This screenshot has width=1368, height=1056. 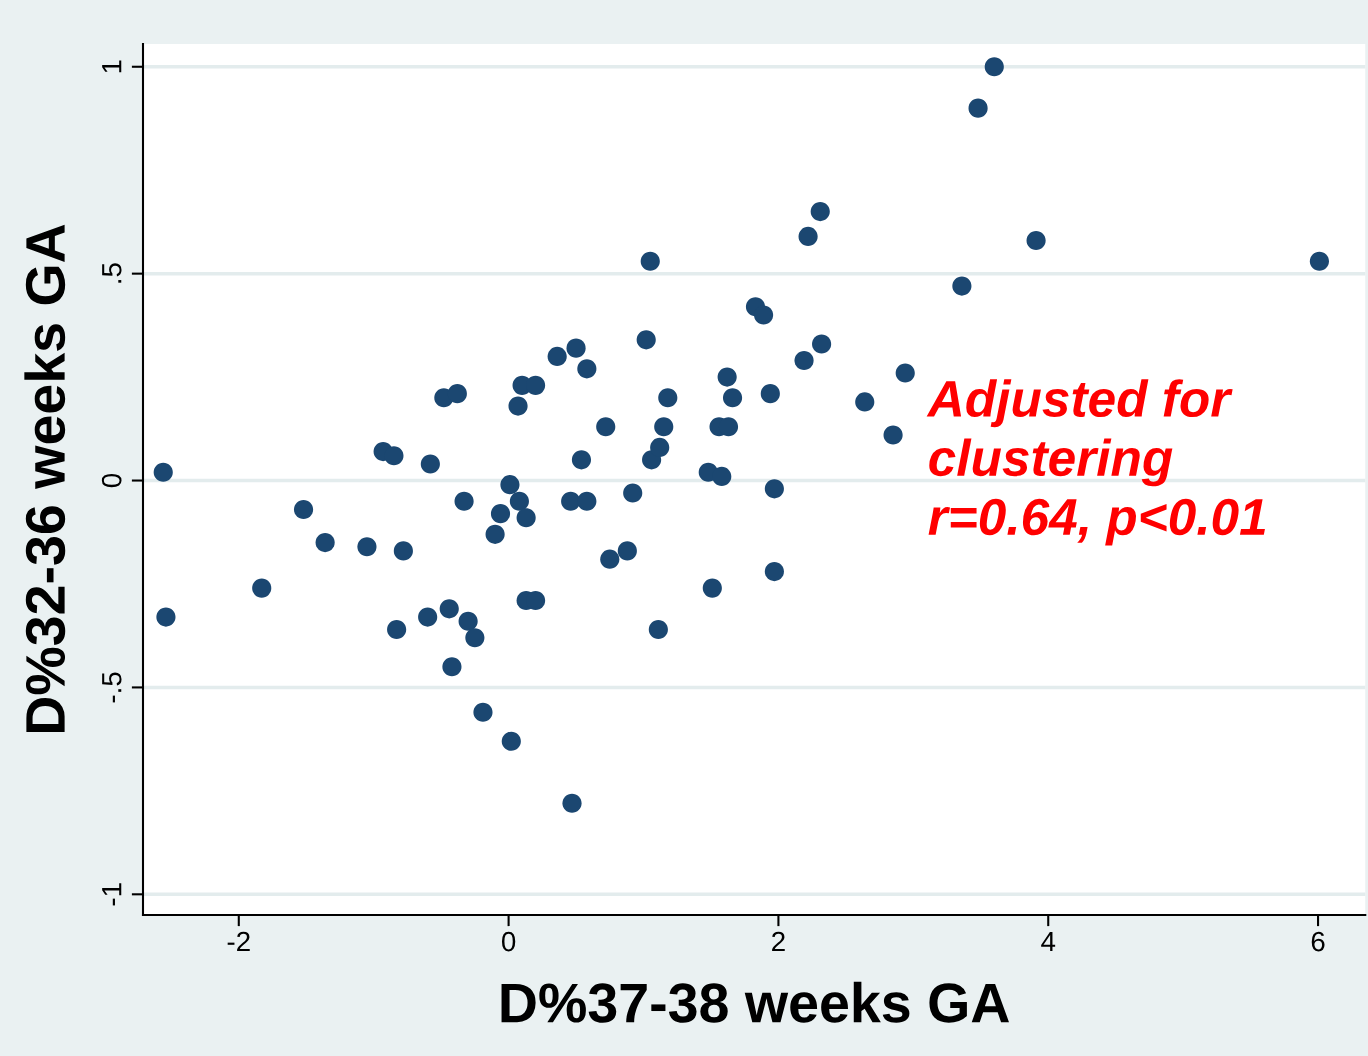 I want to click on x-tick-label: -2, so click(x=238, y=941).